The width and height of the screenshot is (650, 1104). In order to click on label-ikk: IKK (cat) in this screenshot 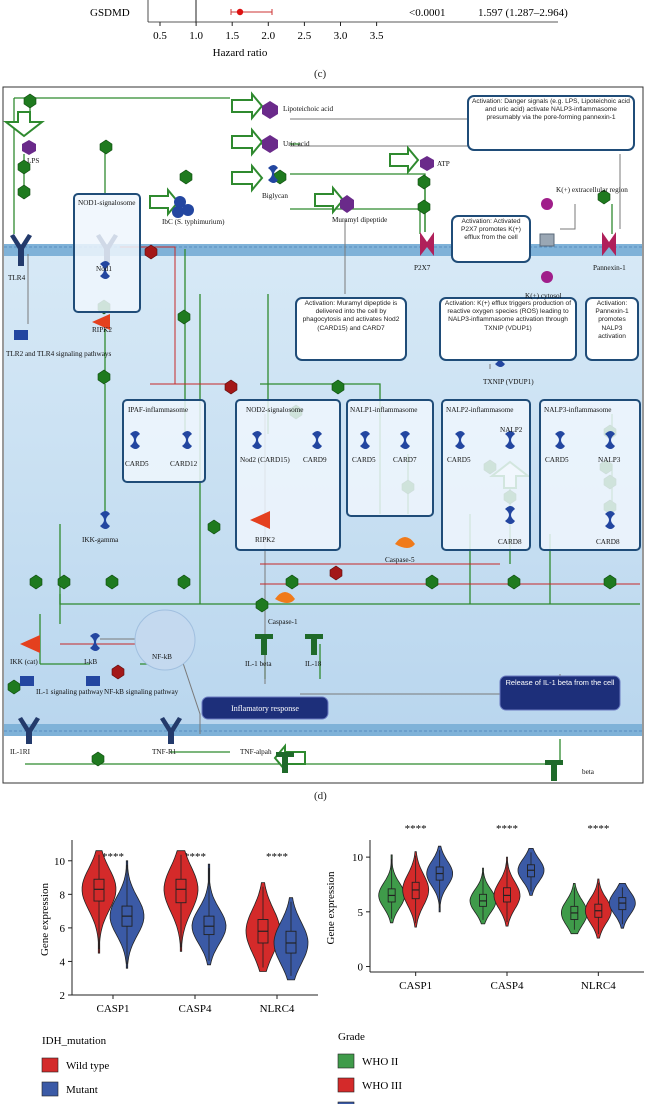, I will do `click(24, 662)`.